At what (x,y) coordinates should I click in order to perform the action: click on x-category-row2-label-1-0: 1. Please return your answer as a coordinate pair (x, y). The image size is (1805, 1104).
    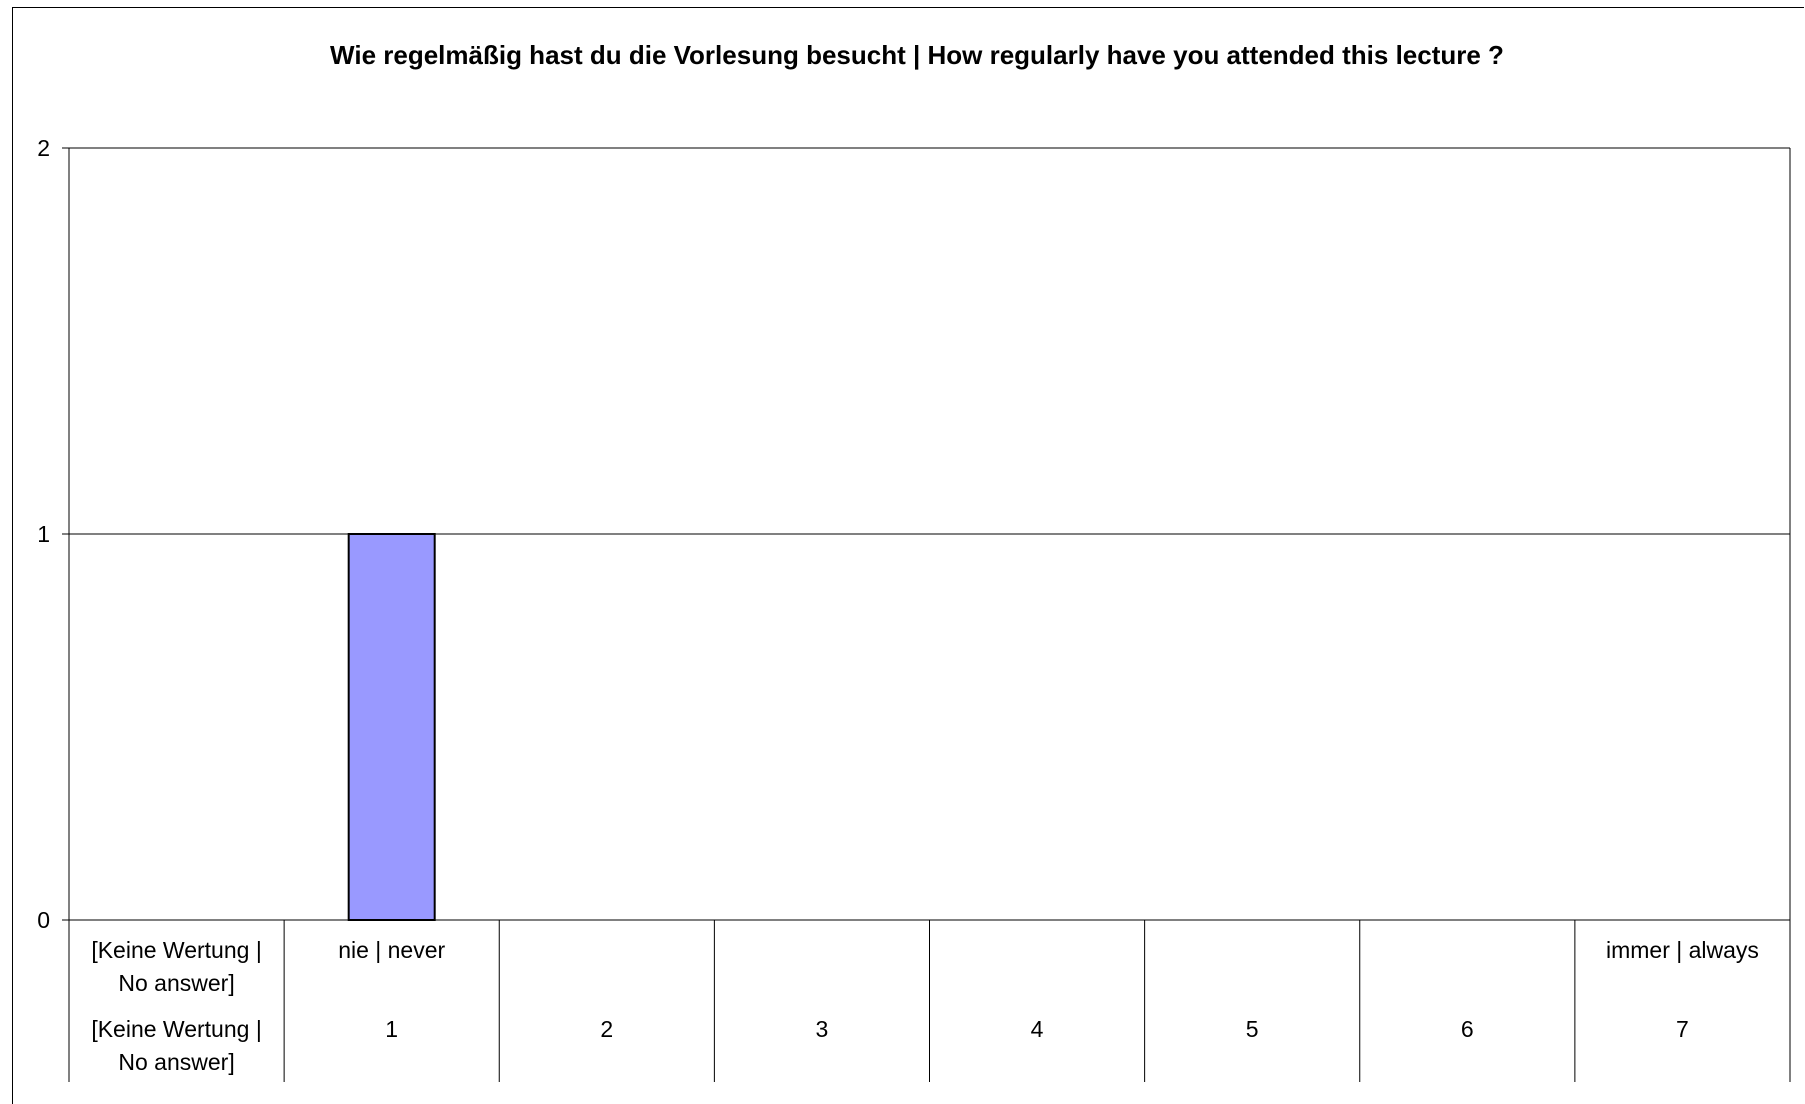
    Looking at the image, I should click on (391, 1029).